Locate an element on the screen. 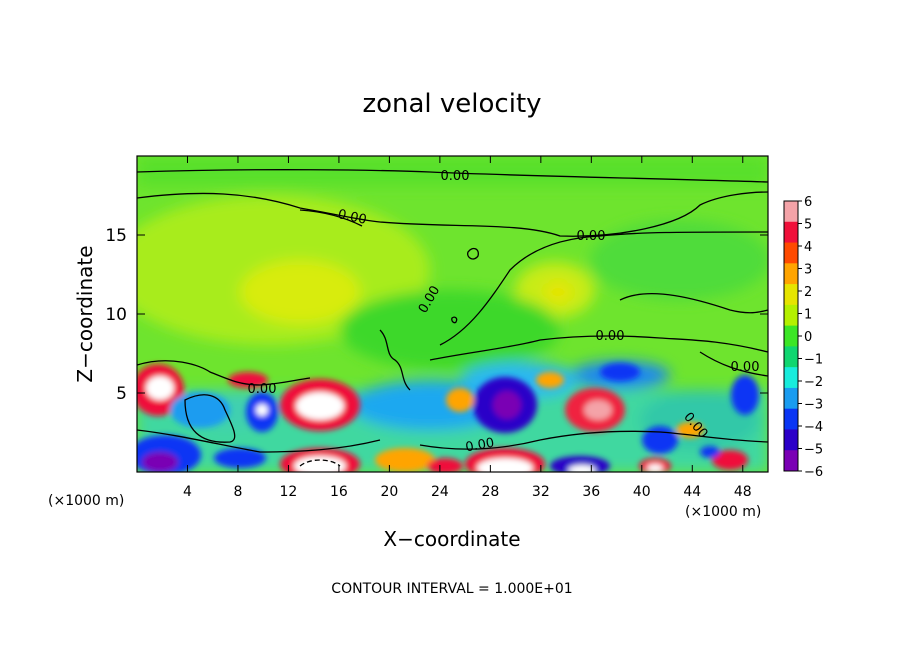 The width and height of the screenshot is (904, 654). contour-left-ring is located at coordinates (224, 373).